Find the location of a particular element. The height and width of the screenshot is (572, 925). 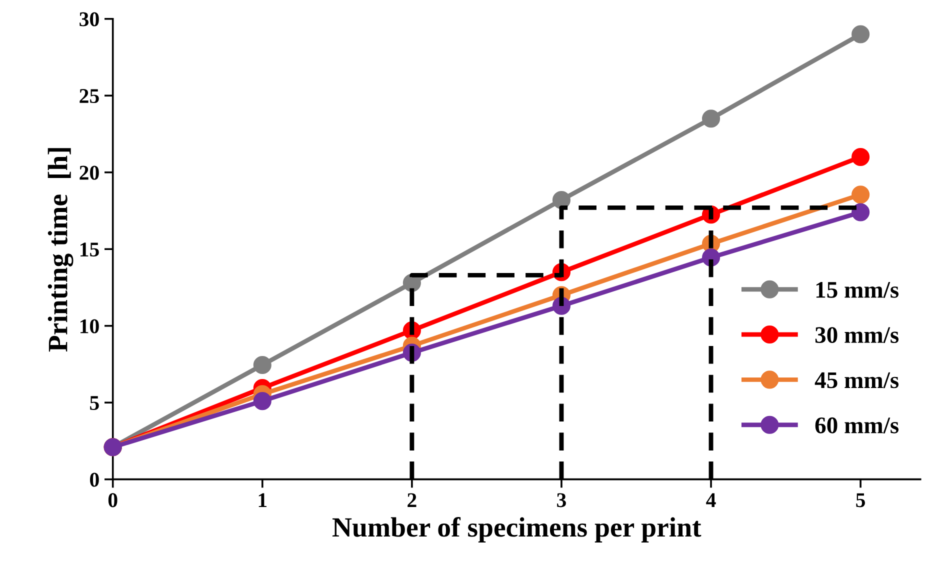

x-tick-label: 2 is located at coordinates (412, 500).